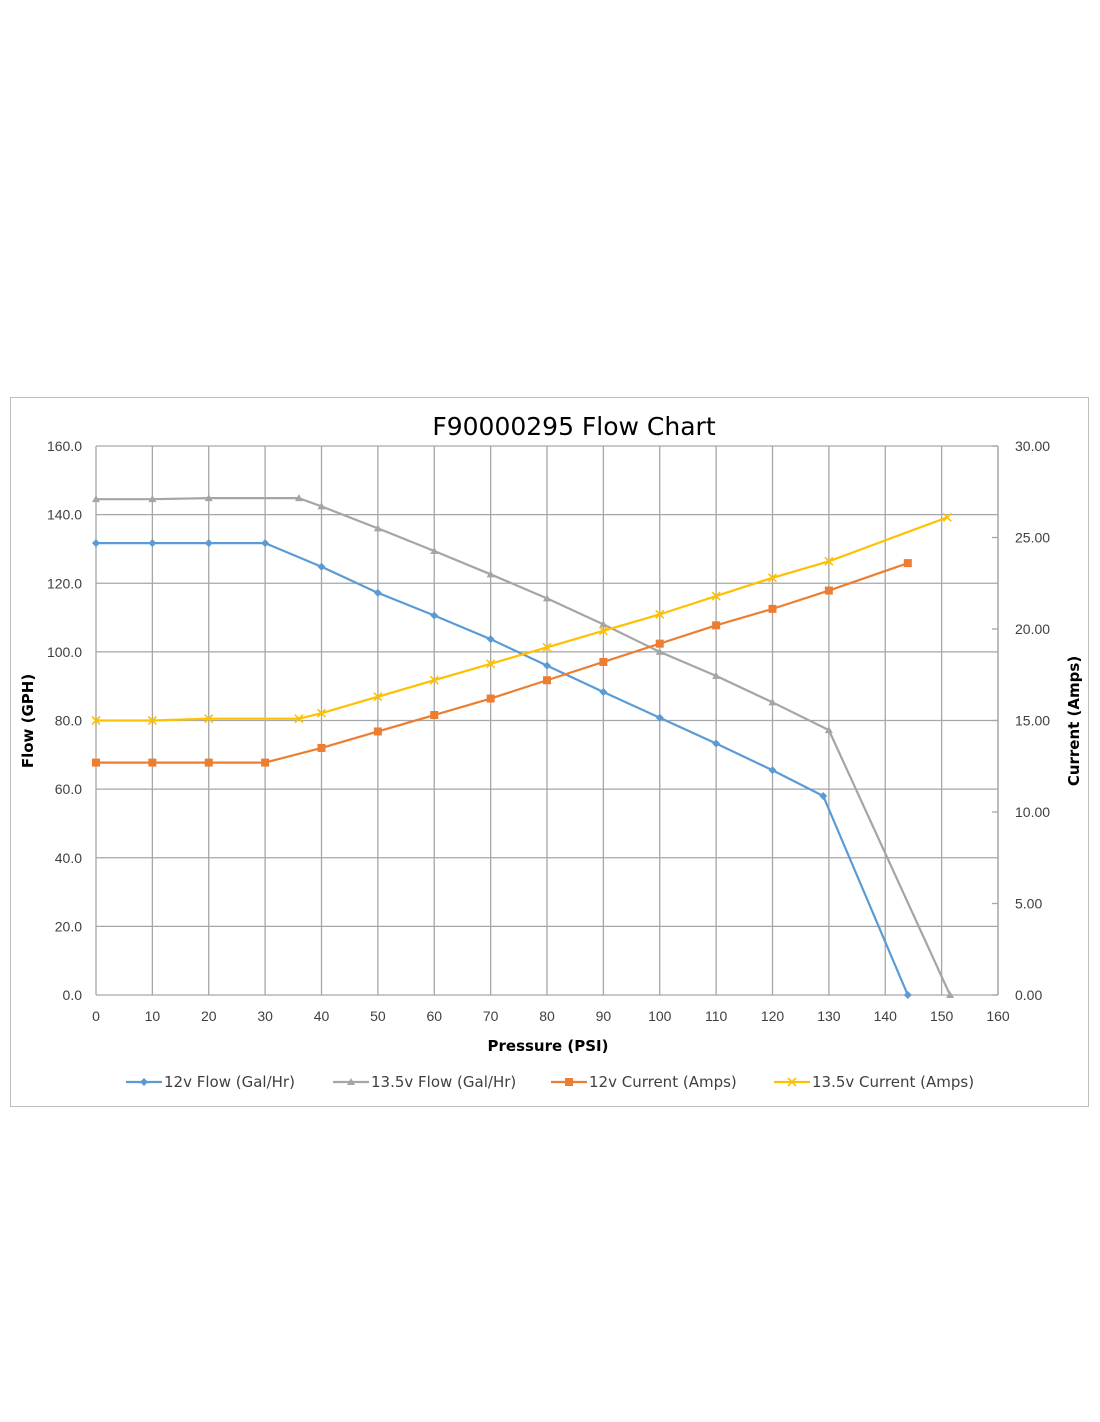 The height and width of the screenshot is (1422, 1100). Describe the element at coordinates (68, 858) in the screenshot. I see `y-tick-label: 40.0` at that location.